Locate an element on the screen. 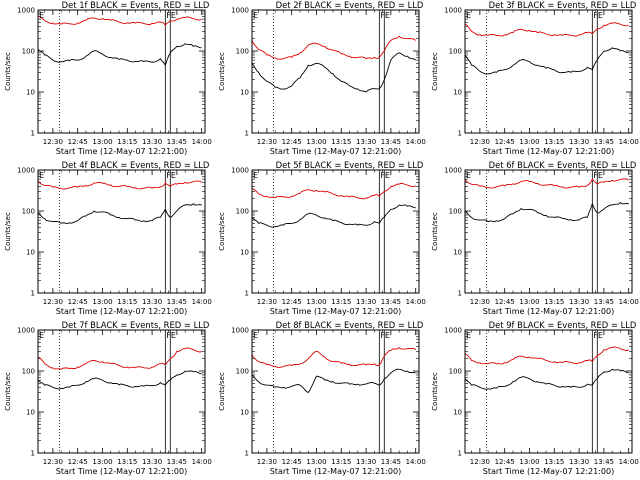 The image size is (640, 480). chart-title: Det 2f BLACK = Events, RED = LLD is located at coordinates (350, 5).